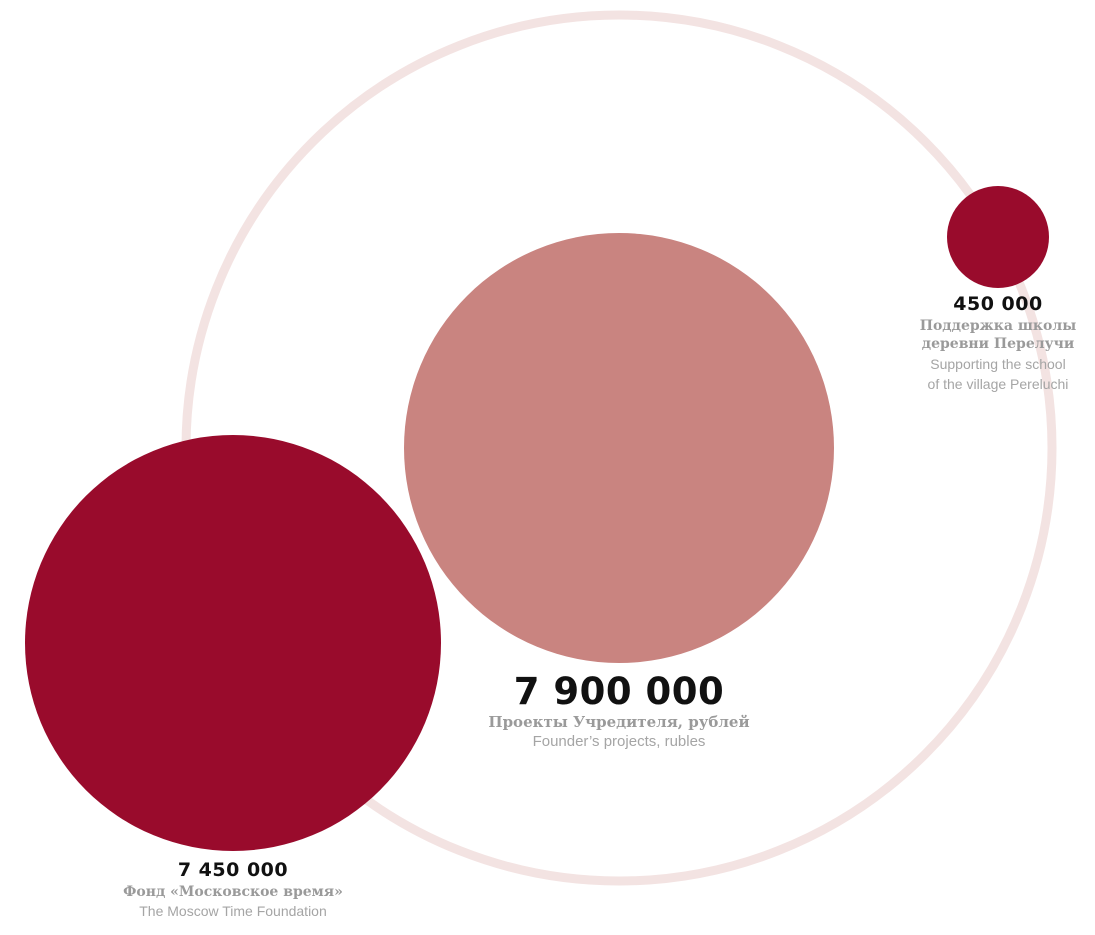 Image resolution: width=1095 pixels, height=935 pixels. What do you see at coordinates (233, 870) in the screenshot?
I see `moscow-time-value: 7 450 000` at bounding box center [233, 870].